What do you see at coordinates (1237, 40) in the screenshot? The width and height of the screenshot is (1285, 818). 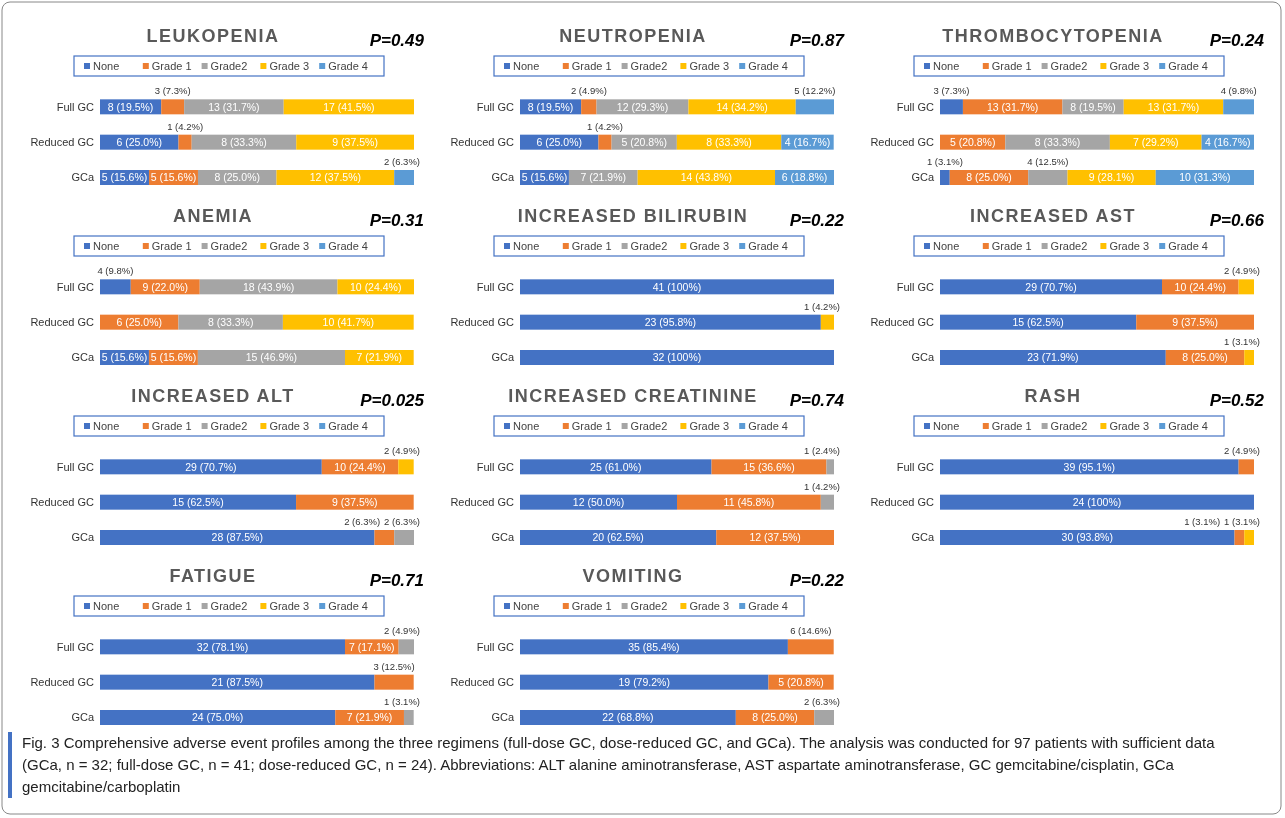 I see `text: P=0.24` at bounding box center [1237, 40].